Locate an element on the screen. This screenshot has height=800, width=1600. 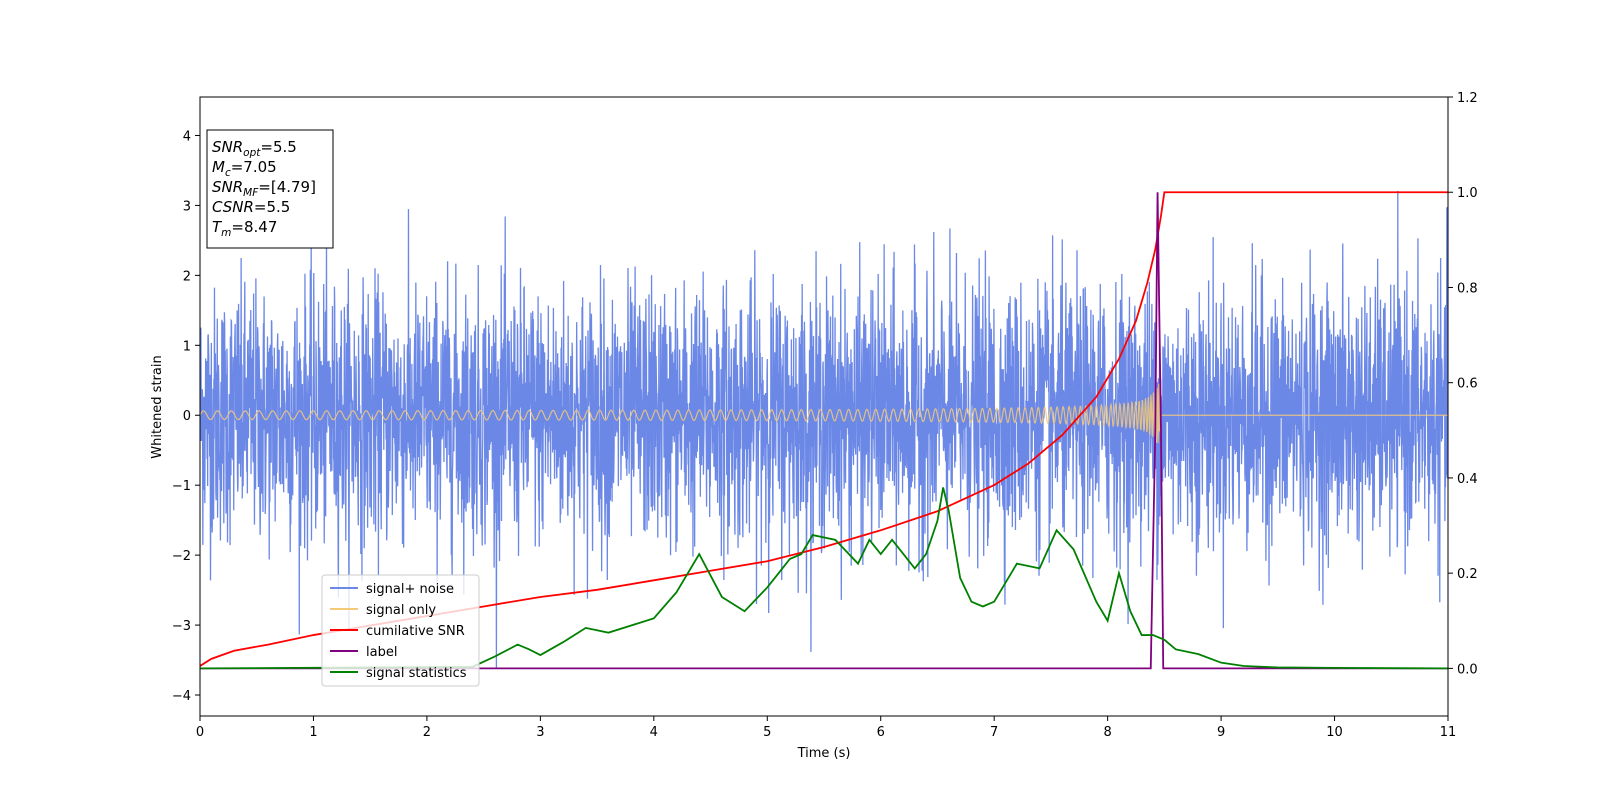
legend-frame is located at coordinates (400, 630).